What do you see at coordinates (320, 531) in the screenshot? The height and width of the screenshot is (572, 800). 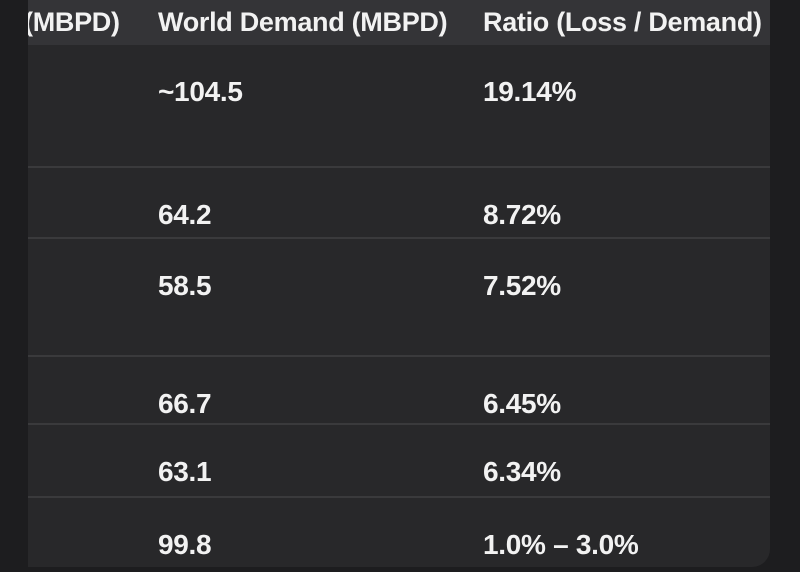 I see `cell-demand: 99.8` at bounding box center [320, 531].